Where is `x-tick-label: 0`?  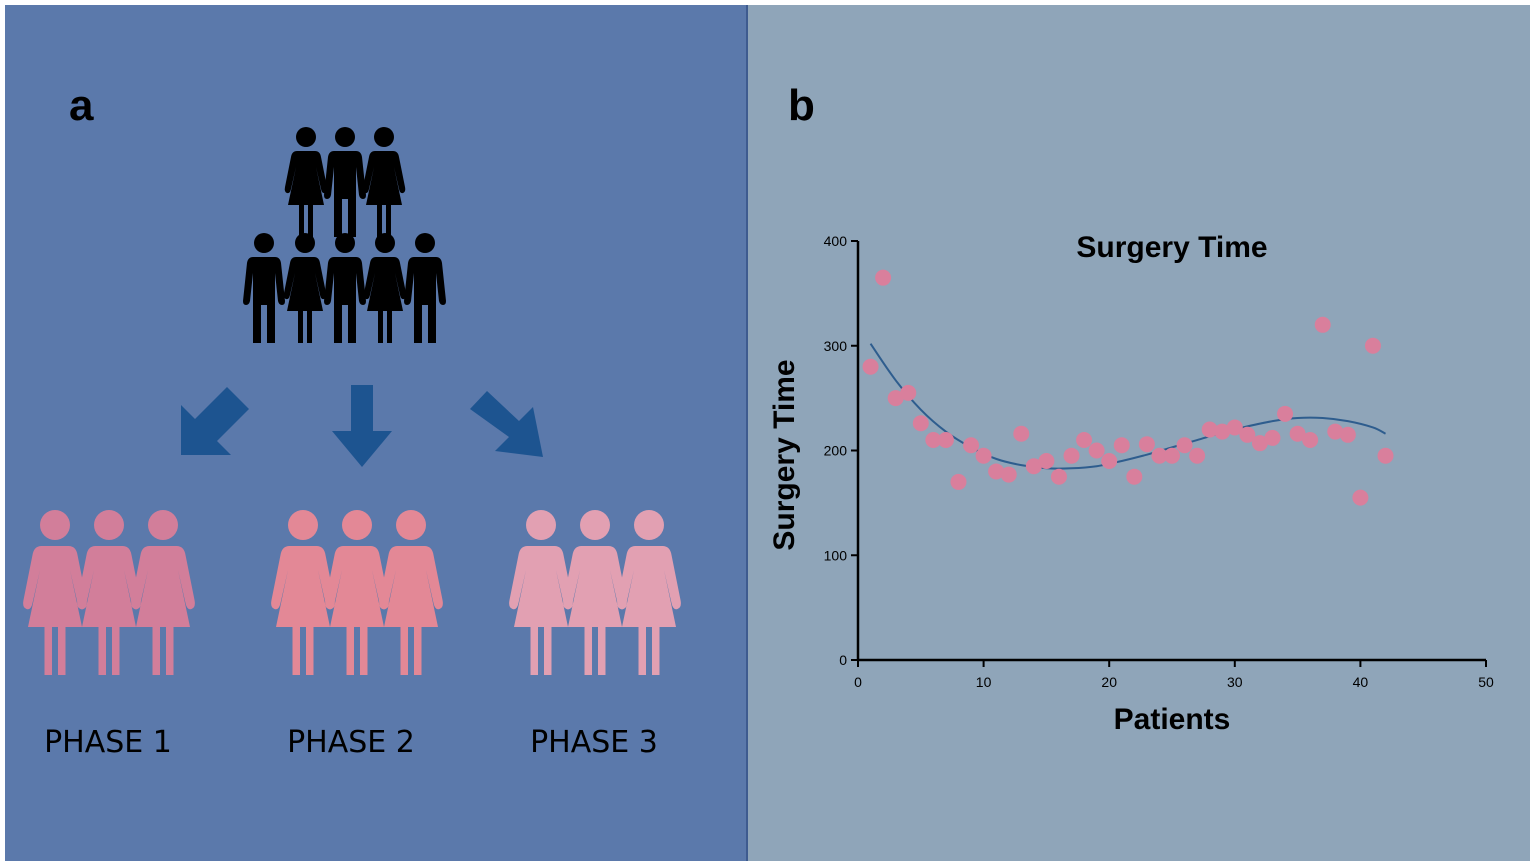 x-tick-label: 0 is located at coordinates (858, 682).